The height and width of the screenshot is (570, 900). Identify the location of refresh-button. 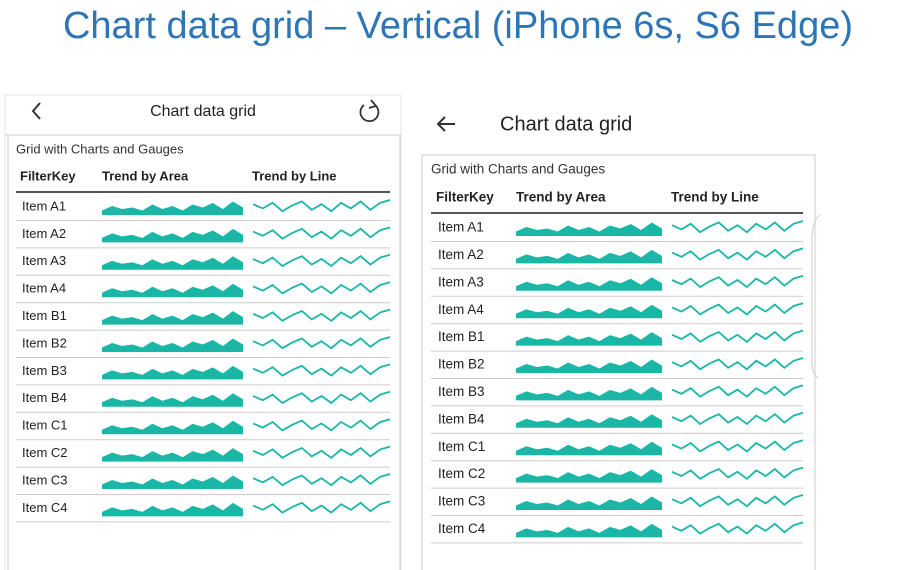
(369, 111).